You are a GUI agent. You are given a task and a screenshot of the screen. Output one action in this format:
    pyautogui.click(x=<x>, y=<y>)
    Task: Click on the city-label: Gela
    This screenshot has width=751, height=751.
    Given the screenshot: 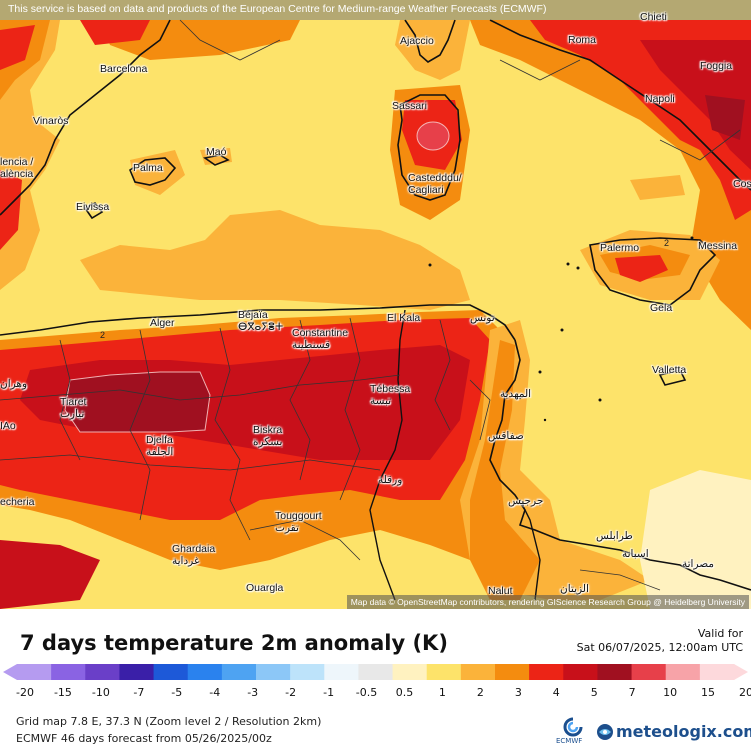 What is the action you would take?
    pyautogui.click(x=661, y=308)
    